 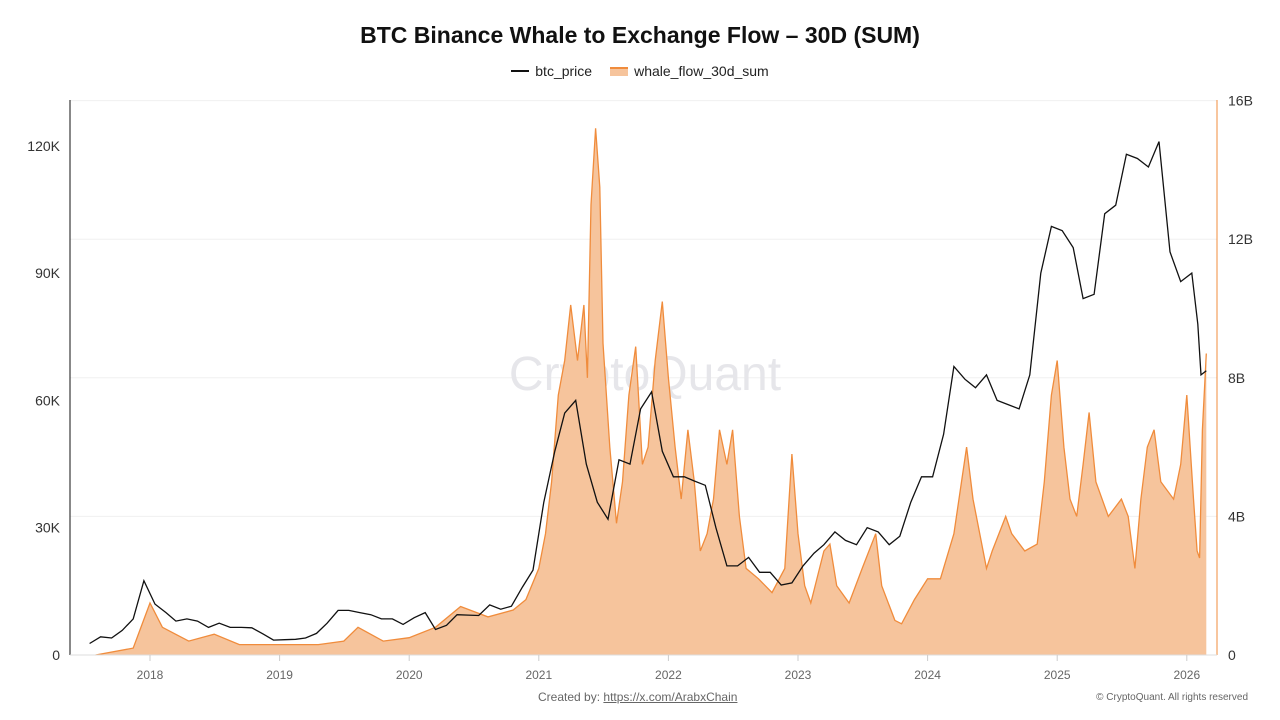 What do you see at coordinates (43, 146) in the screenshot?
I see `left-tick-label: 120K` at bounding box center [43, 146].